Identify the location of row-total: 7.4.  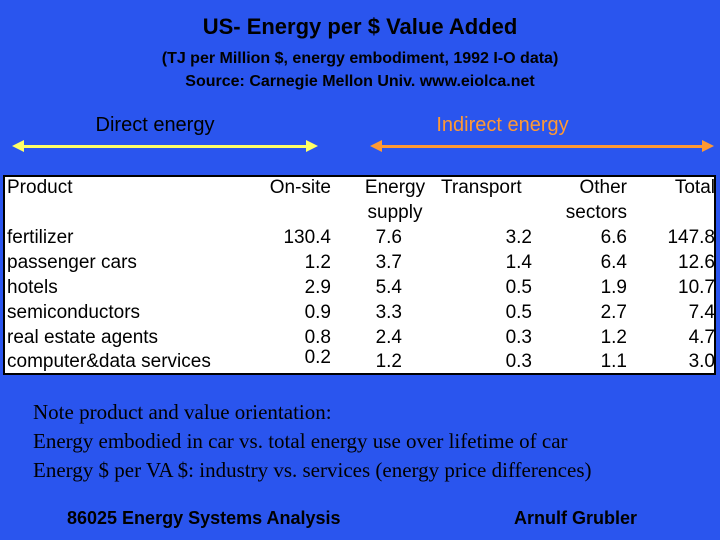
(701, 312).